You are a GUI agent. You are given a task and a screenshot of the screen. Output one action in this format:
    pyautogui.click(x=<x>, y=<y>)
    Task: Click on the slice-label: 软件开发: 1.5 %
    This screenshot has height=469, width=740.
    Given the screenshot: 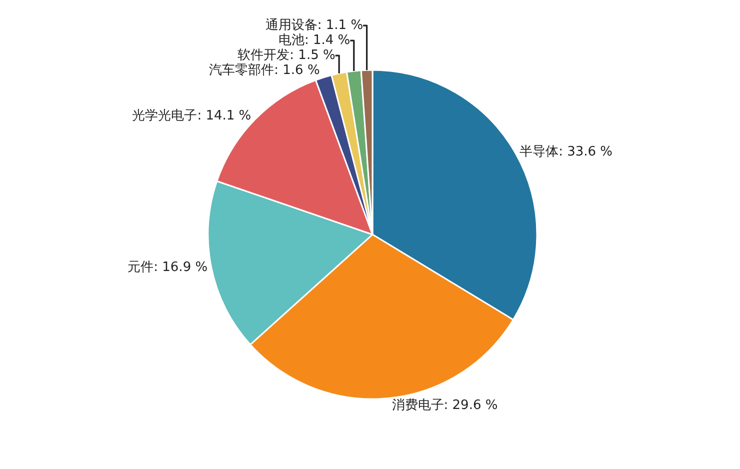 What is the action you would take?
    pyautogui.click(x=287, y=56)
    